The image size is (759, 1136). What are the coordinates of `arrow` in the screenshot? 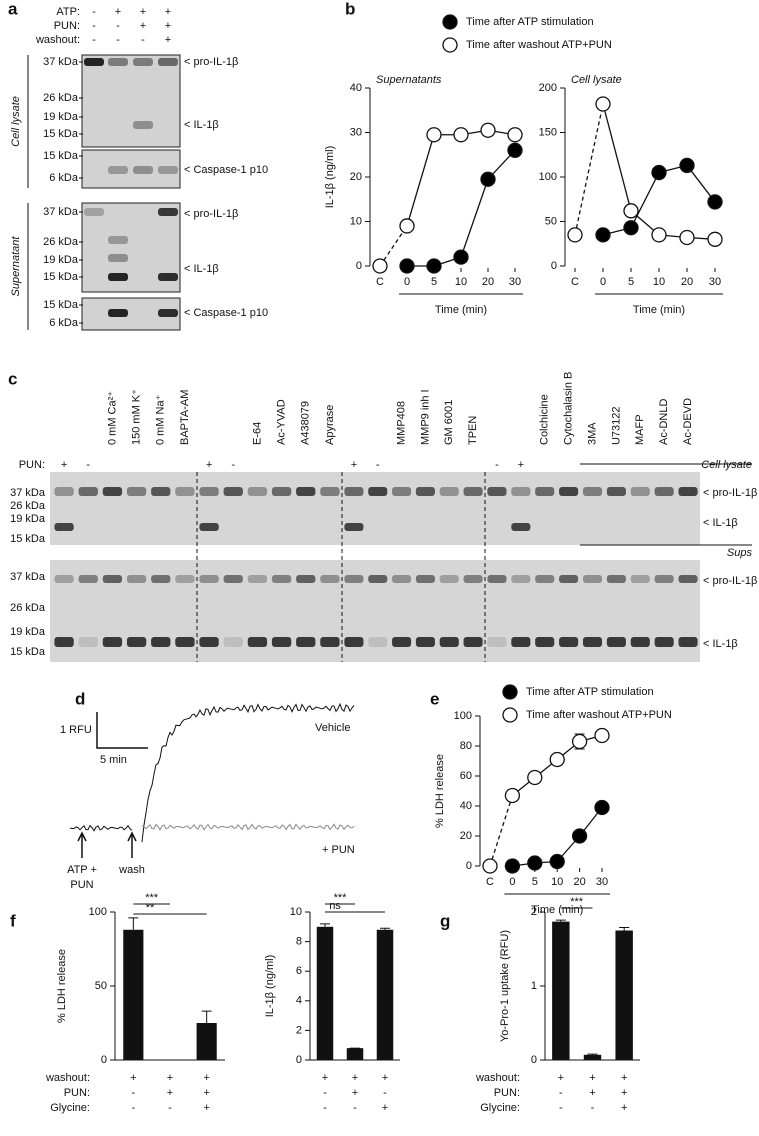 It's located at (132, 844).